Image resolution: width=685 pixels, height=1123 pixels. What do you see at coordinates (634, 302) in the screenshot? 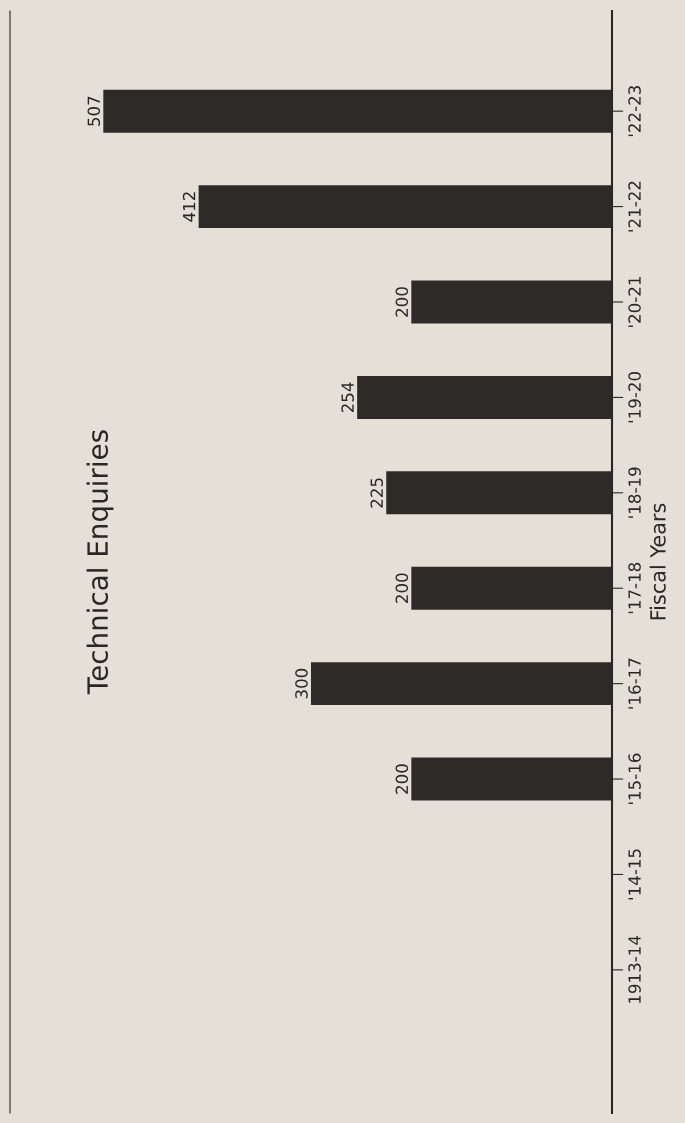
I see `y-tick-label: '20-21` at bounding box center [634, 302].